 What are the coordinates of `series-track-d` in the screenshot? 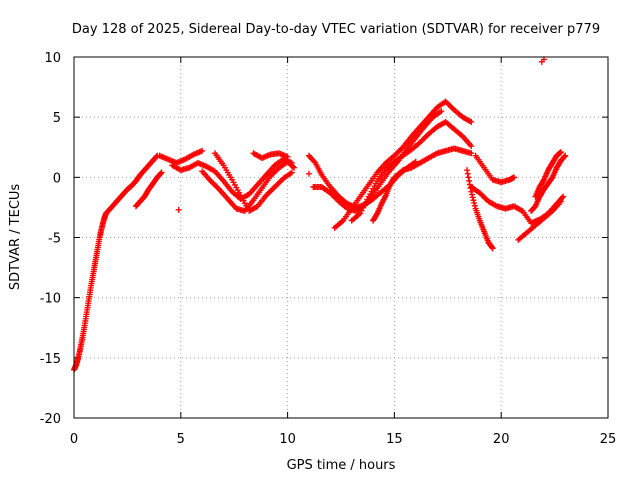 It's located at (253, 182).